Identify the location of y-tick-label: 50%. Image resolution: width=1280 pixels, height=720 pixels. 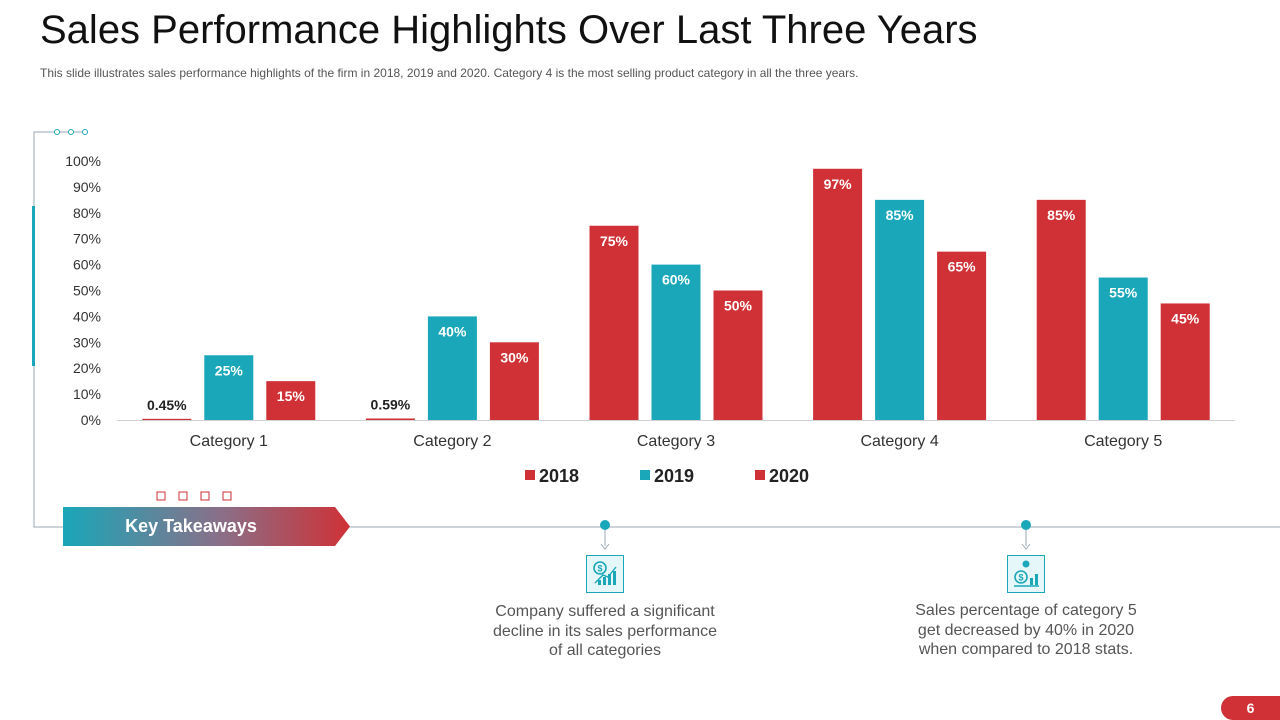
(87, 291).